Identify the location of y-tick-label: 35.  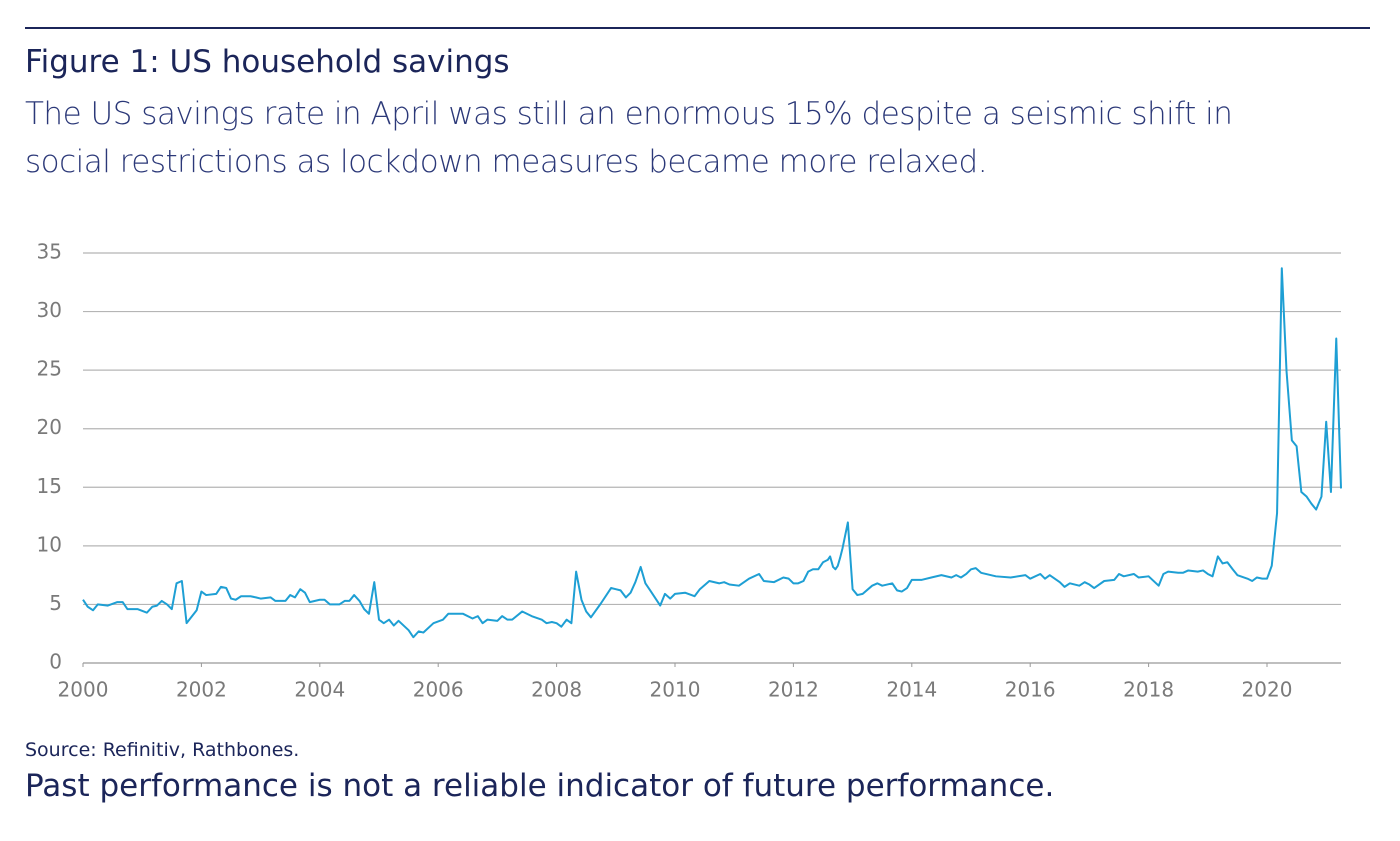
(49, 252).